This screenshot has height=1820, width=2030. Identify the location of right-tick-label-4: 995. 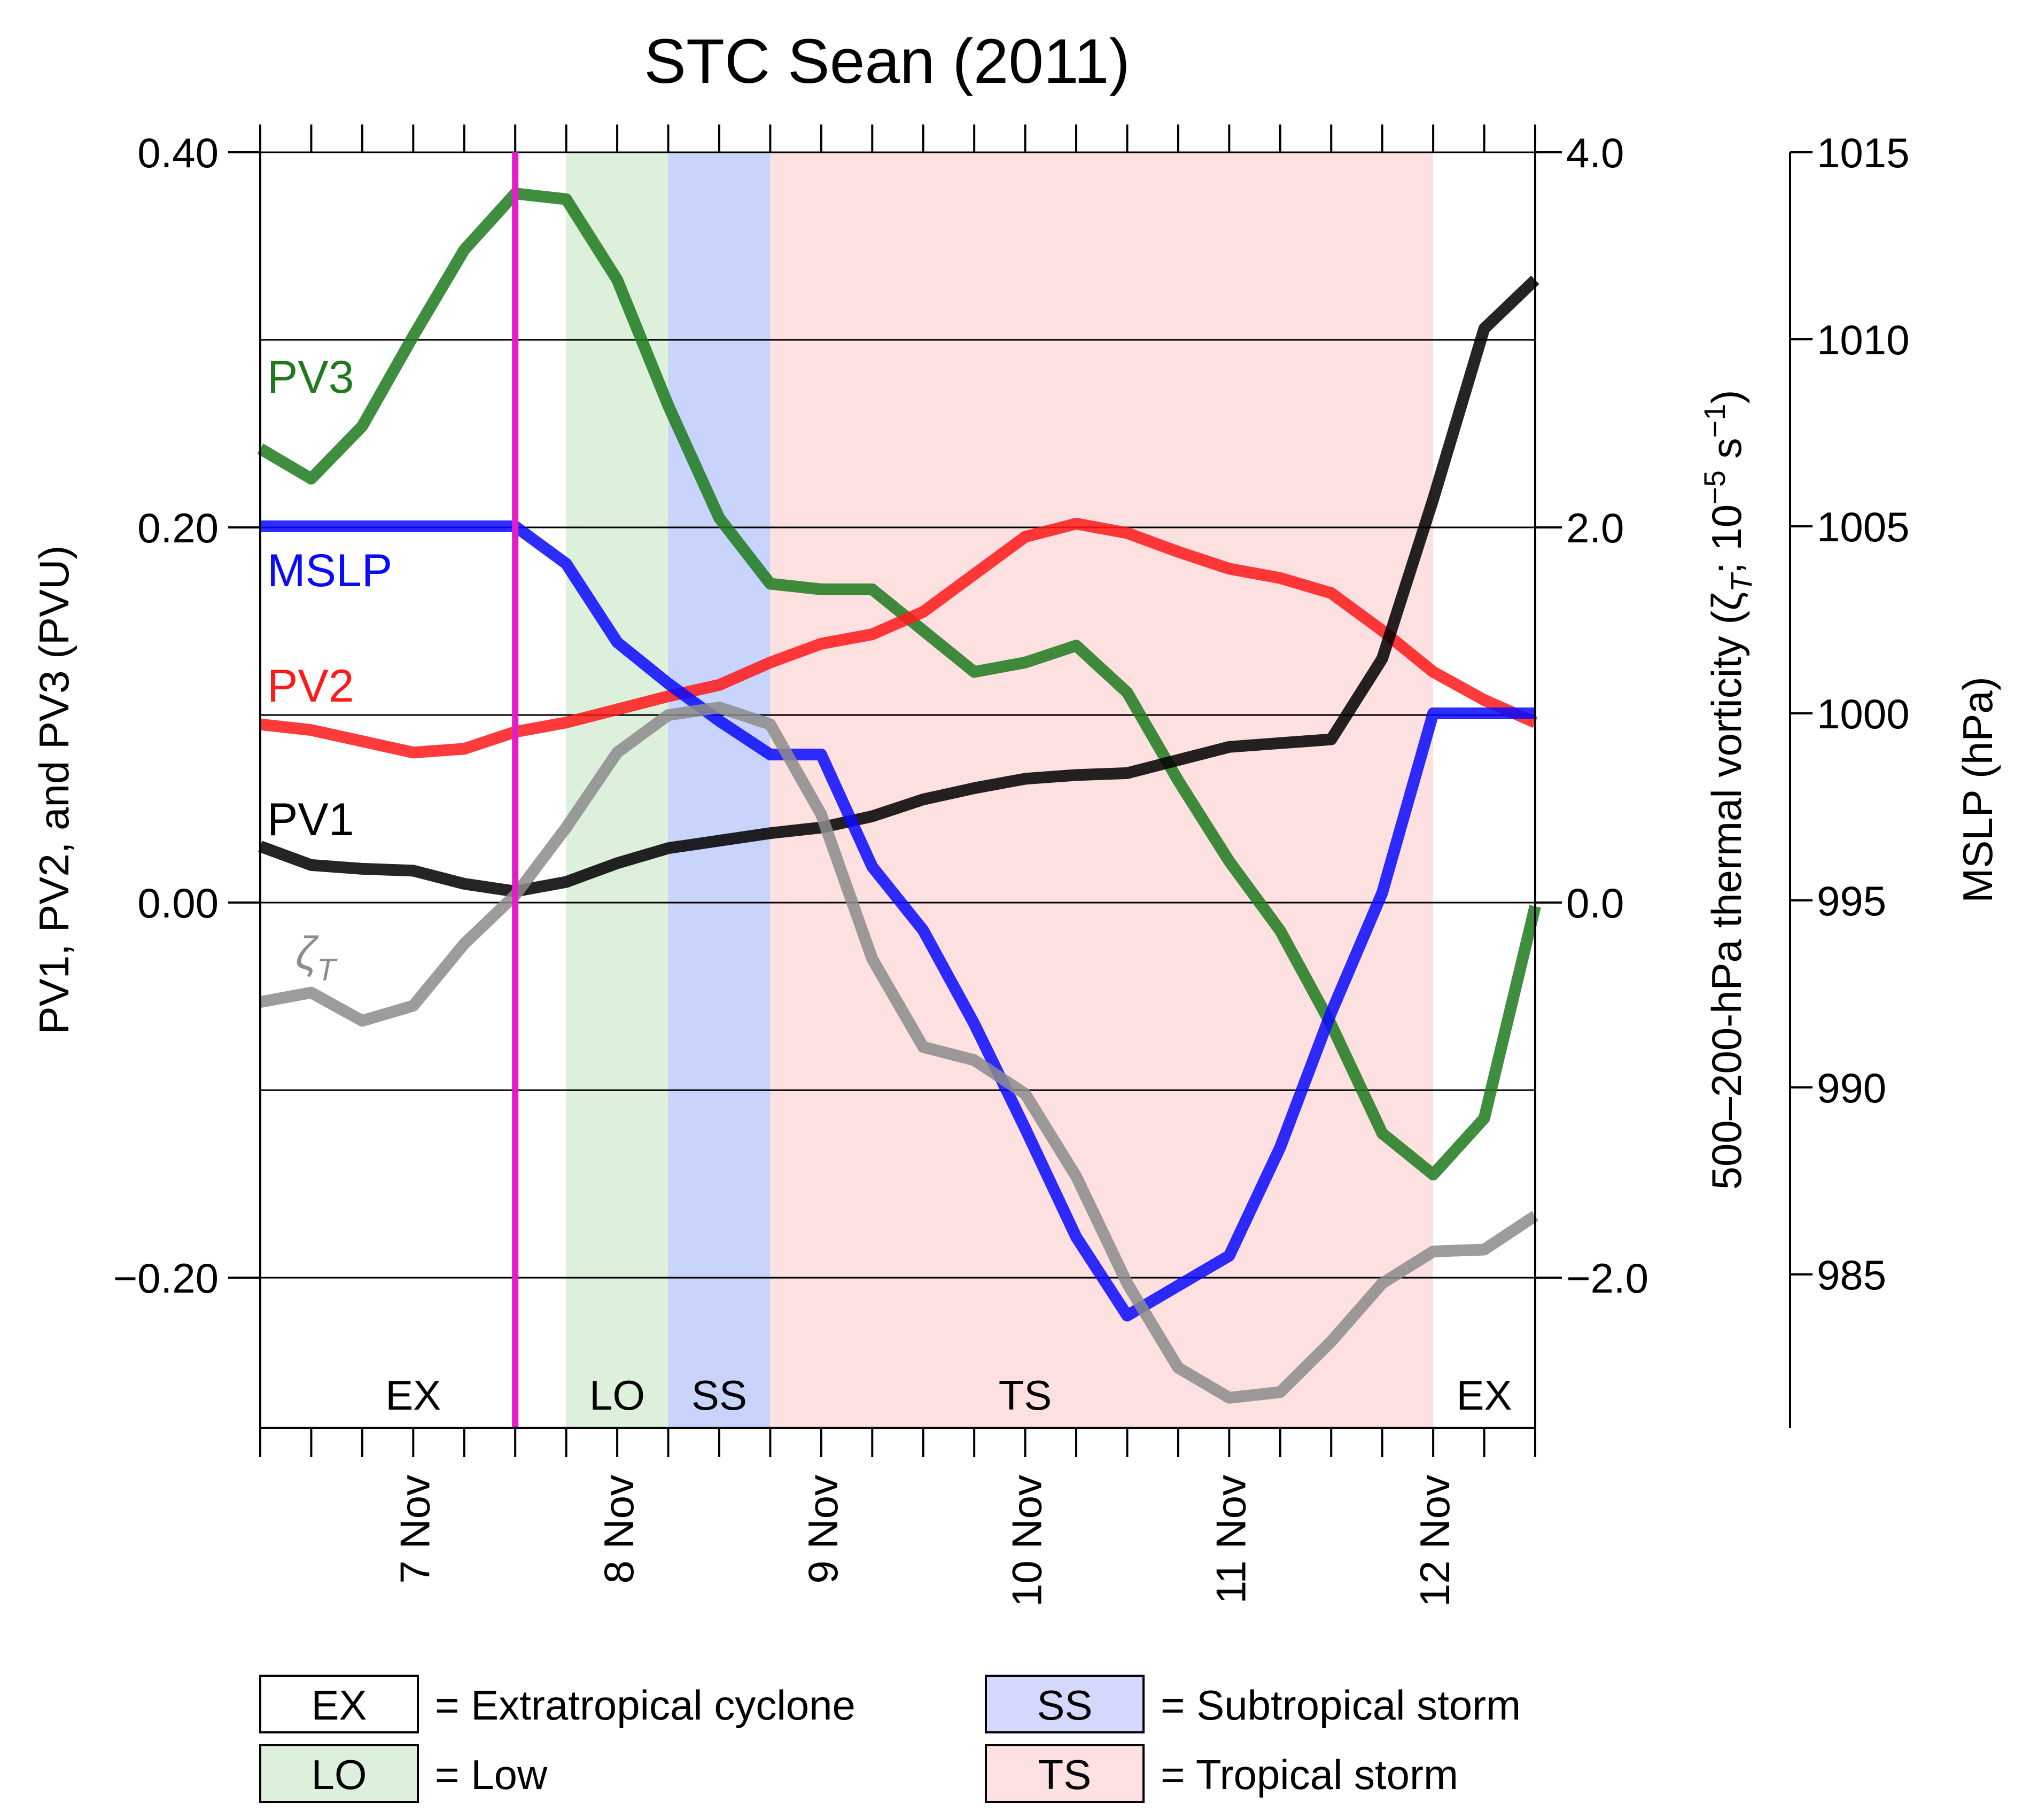
(1851, 900).